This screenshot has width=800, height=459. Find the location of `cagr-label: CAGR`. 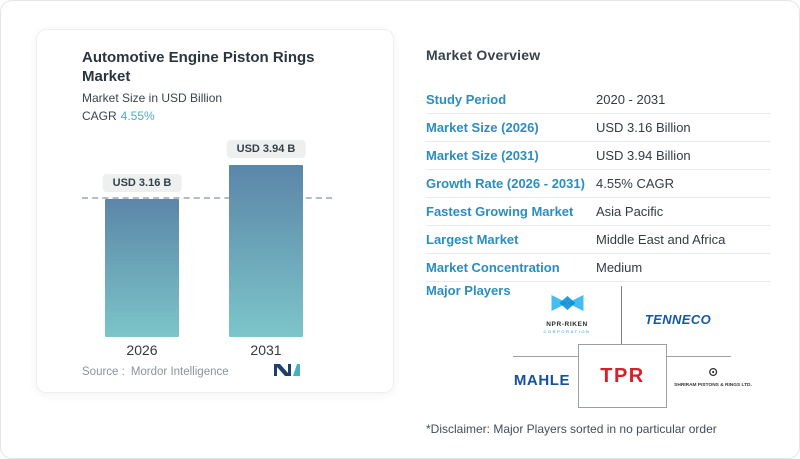

cagr-label: CAGR is located at coordinates (99, 116).